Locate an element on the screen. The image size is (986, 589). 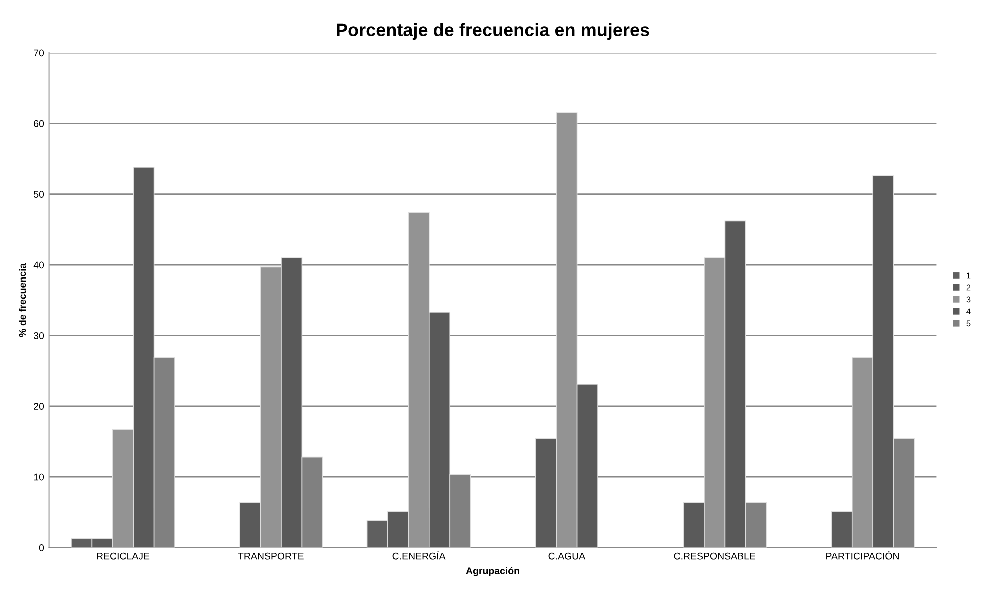
legend-label: 4 is located at coordinates (968, 311).